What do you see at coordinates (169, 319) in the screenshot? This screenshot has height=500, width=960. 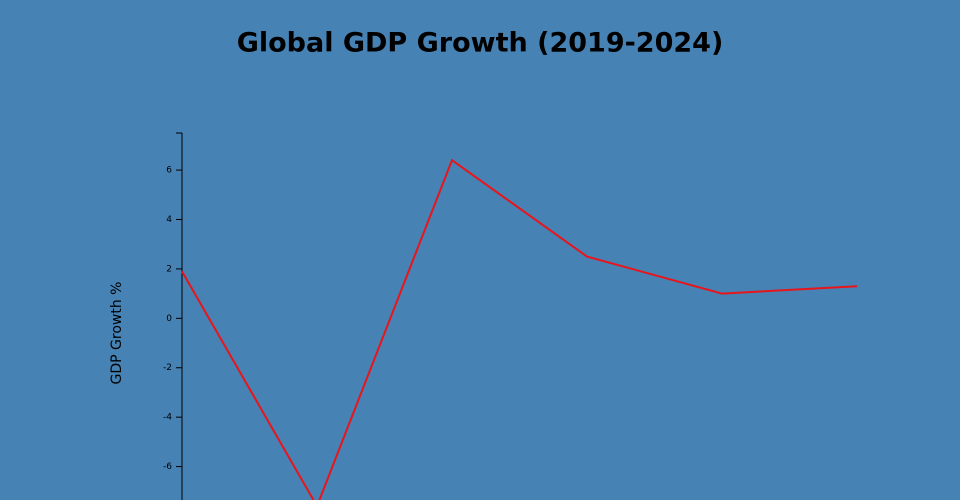 I see `y-tick-label: 0` at bounding box center [169, 319].